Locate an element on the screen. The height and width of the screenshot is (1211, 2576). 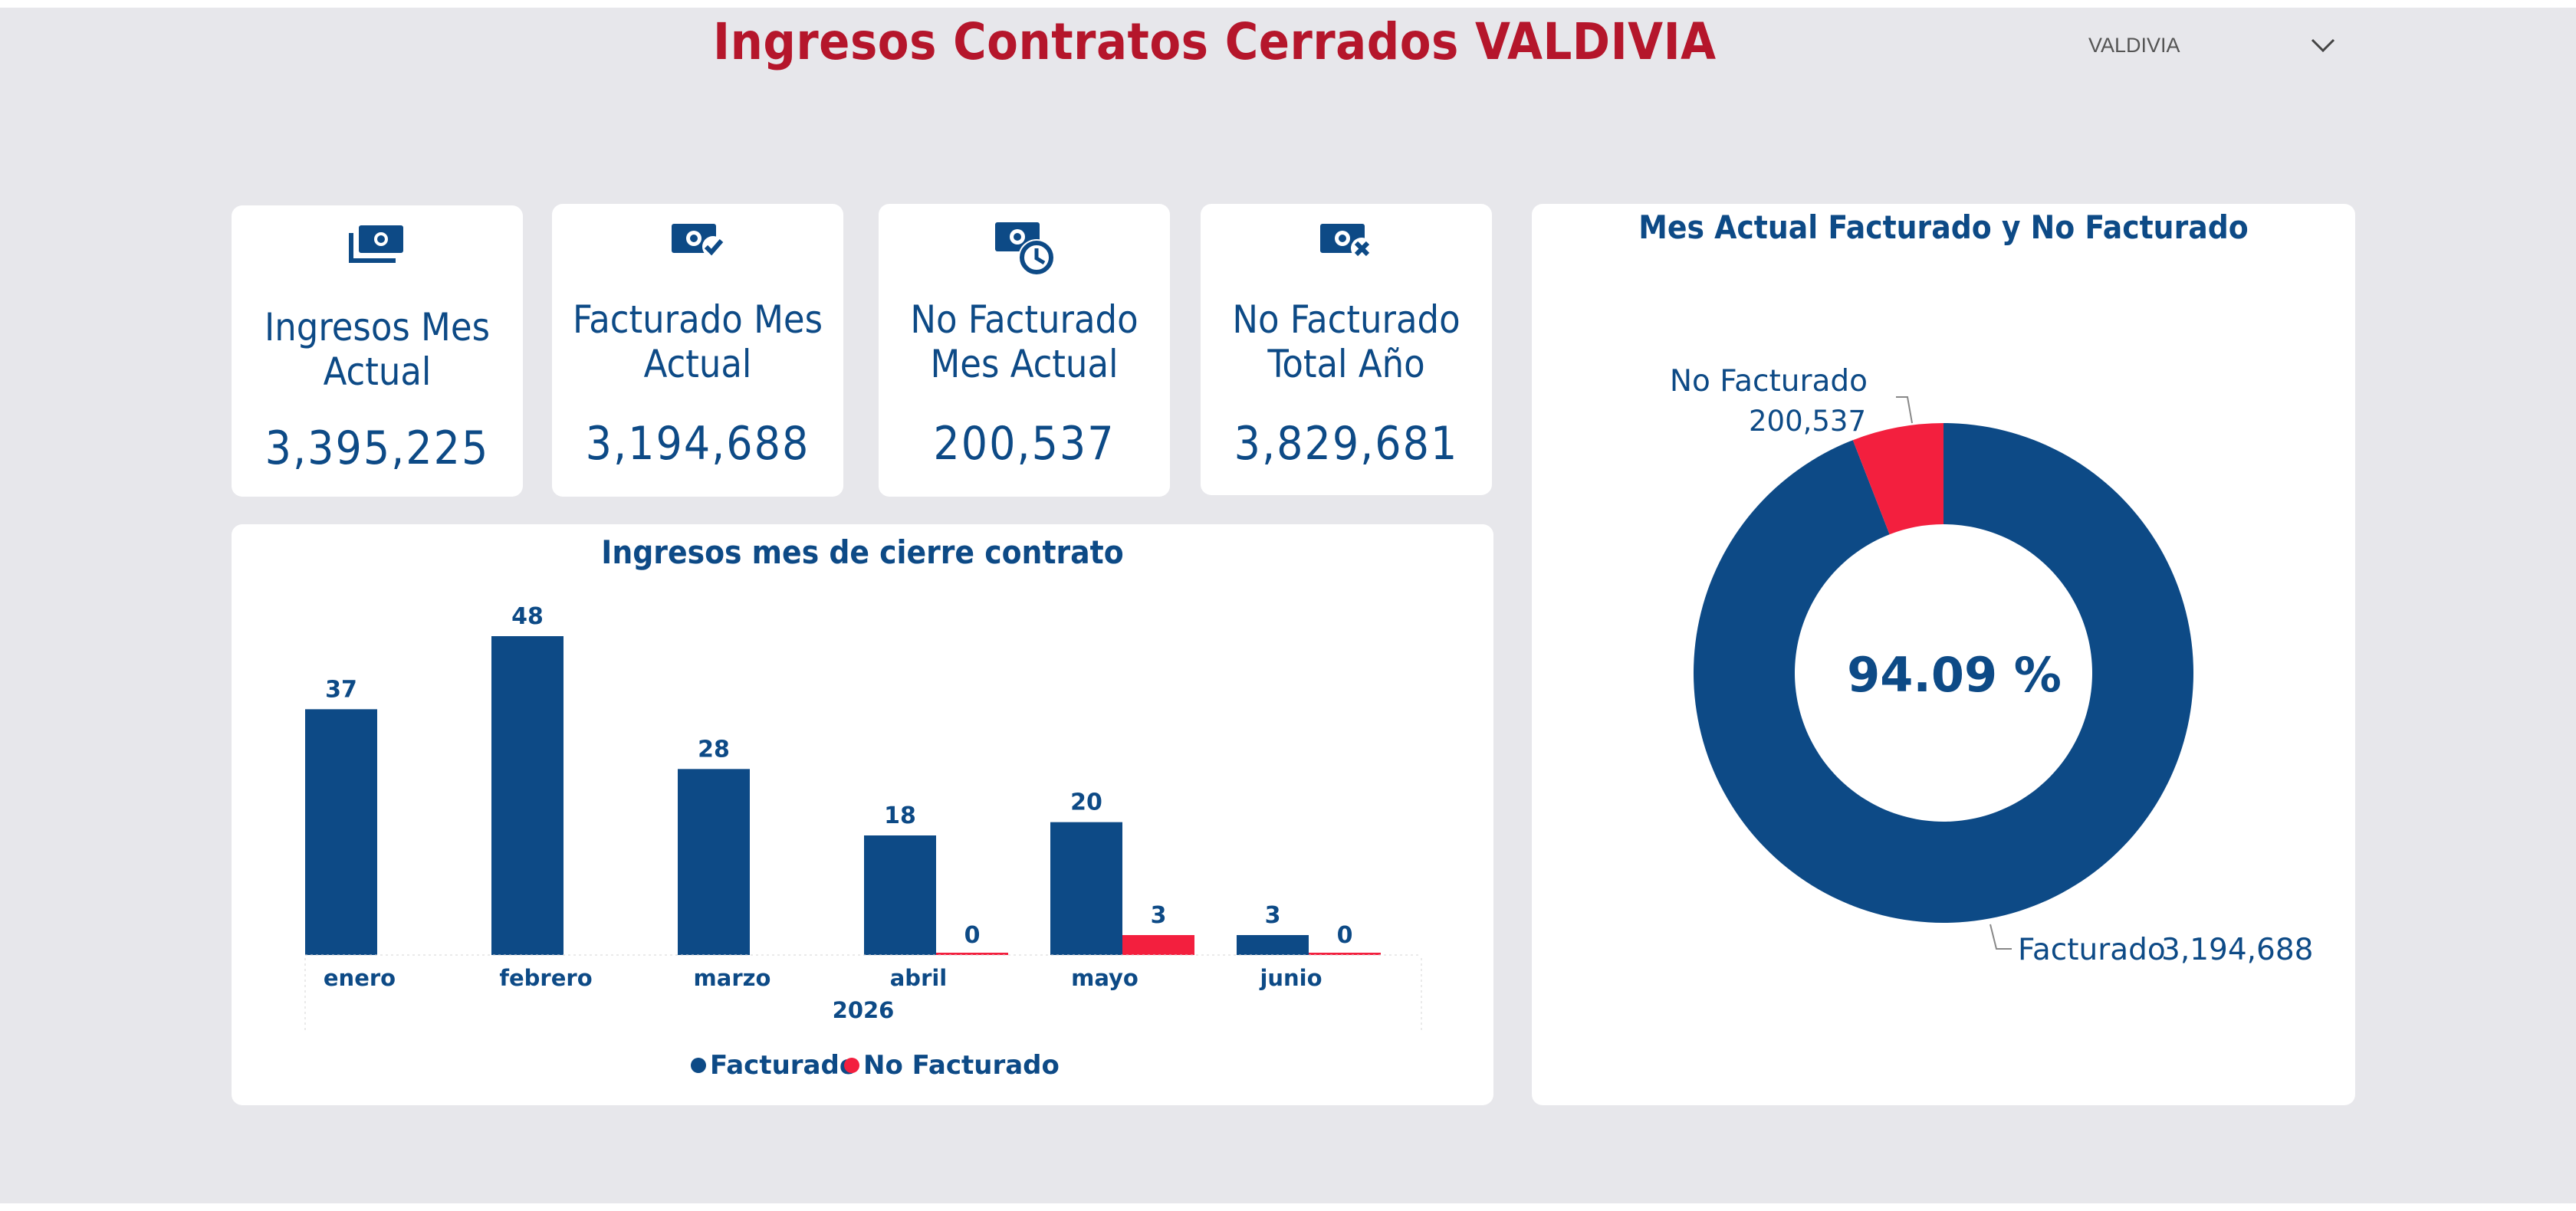
kpi-card-facturado-mes-actual: Facturado Mes Actual 3,194,688 is located at coordinates (698, 350).